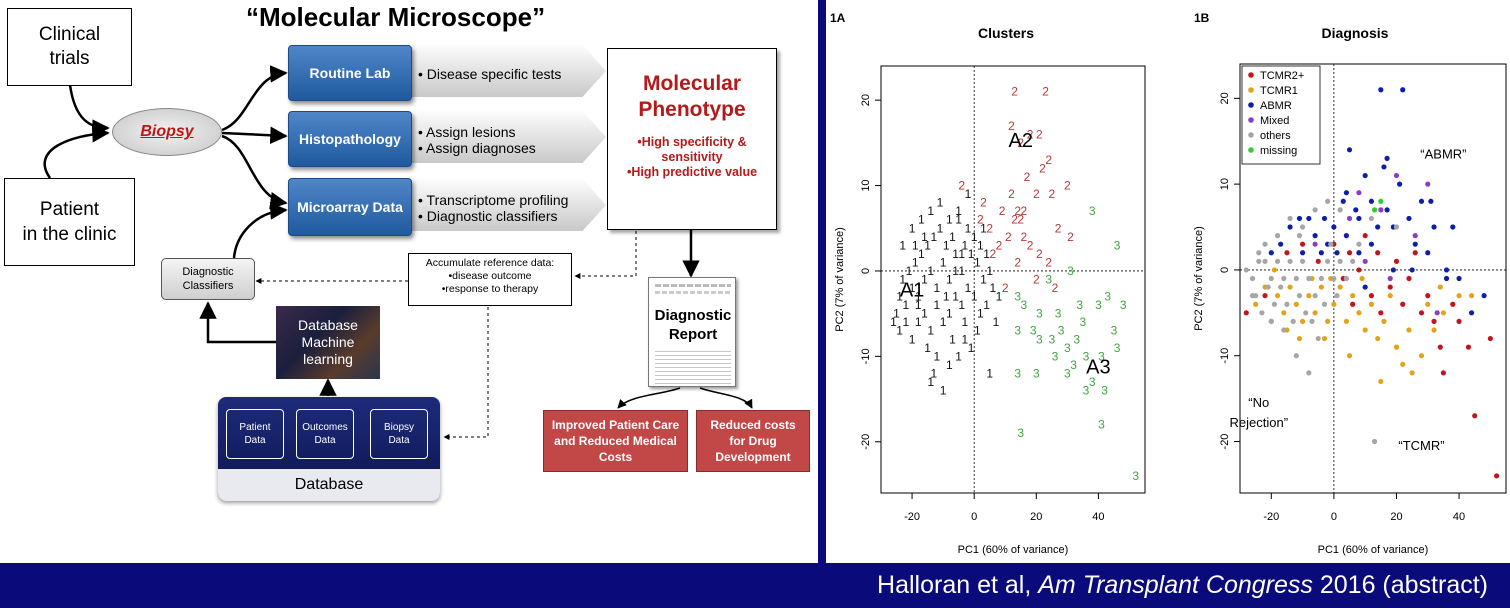 Image resolution: width=1510 pixels, height=608 pixels. I want to click on reduced-costs-box: Reduced costs for Drug Development, so click(753, 441).